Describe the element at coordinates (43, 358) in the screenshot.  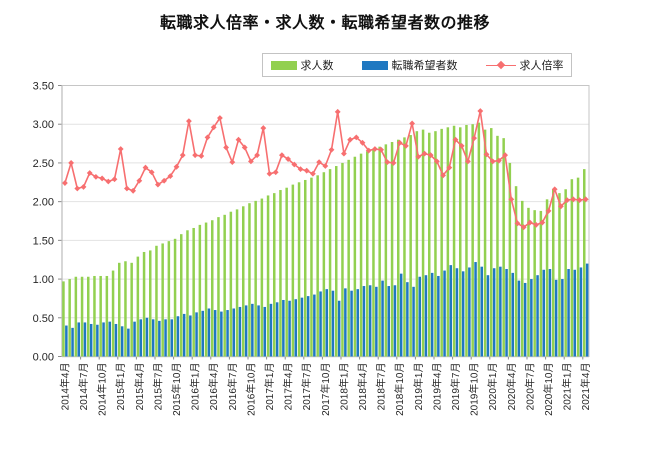
I see `svg-text: 0.00` at that location.